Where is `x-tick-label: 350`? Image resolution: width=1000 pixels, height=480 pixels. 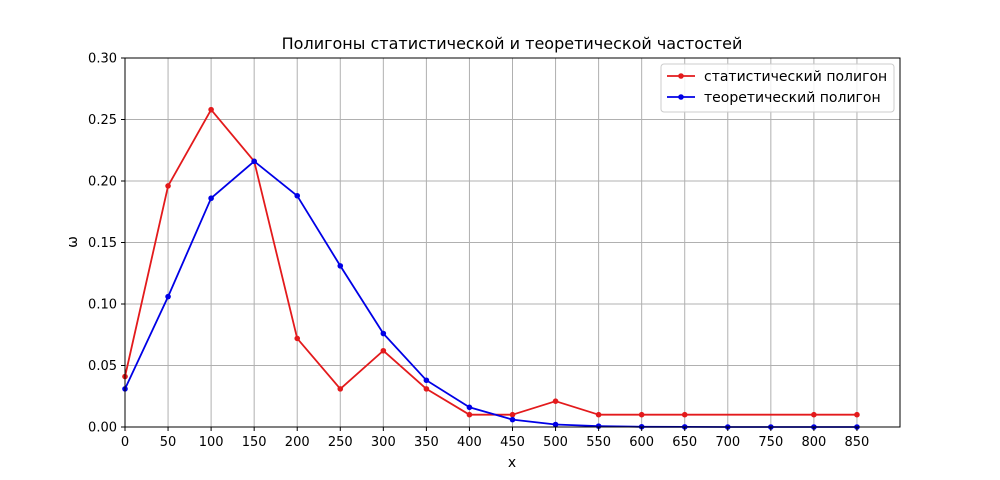 x-tick-label: 350 is located at coordinates (426, 442).